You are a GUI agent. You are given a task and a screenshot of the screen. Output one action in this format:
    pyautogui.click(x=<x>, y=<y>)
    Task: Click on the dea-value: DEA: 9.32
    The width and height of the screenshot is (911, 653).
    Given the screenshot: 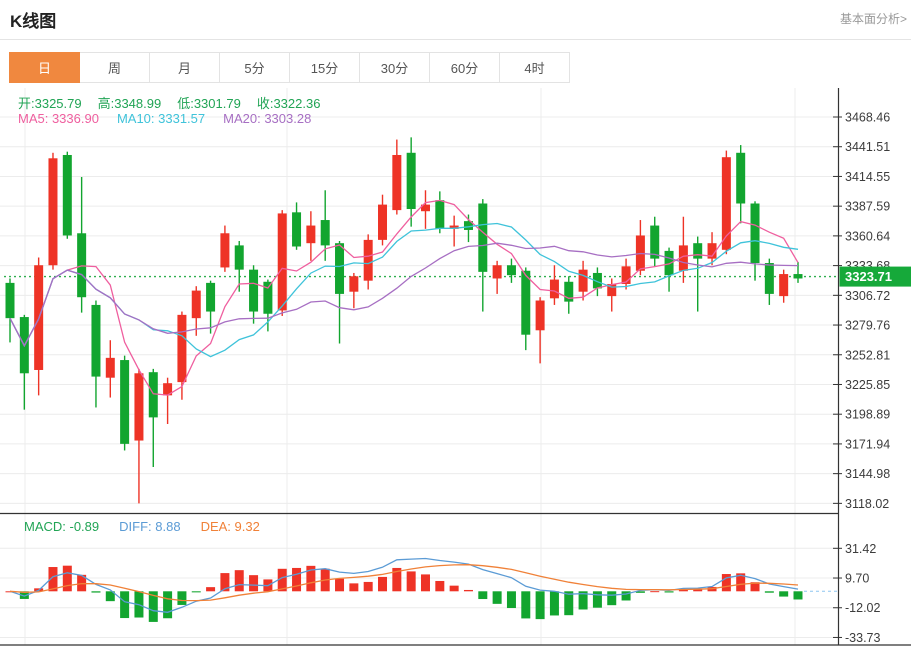 What is the action you would take?
    pyautogui.click(x=230, y=526)
    